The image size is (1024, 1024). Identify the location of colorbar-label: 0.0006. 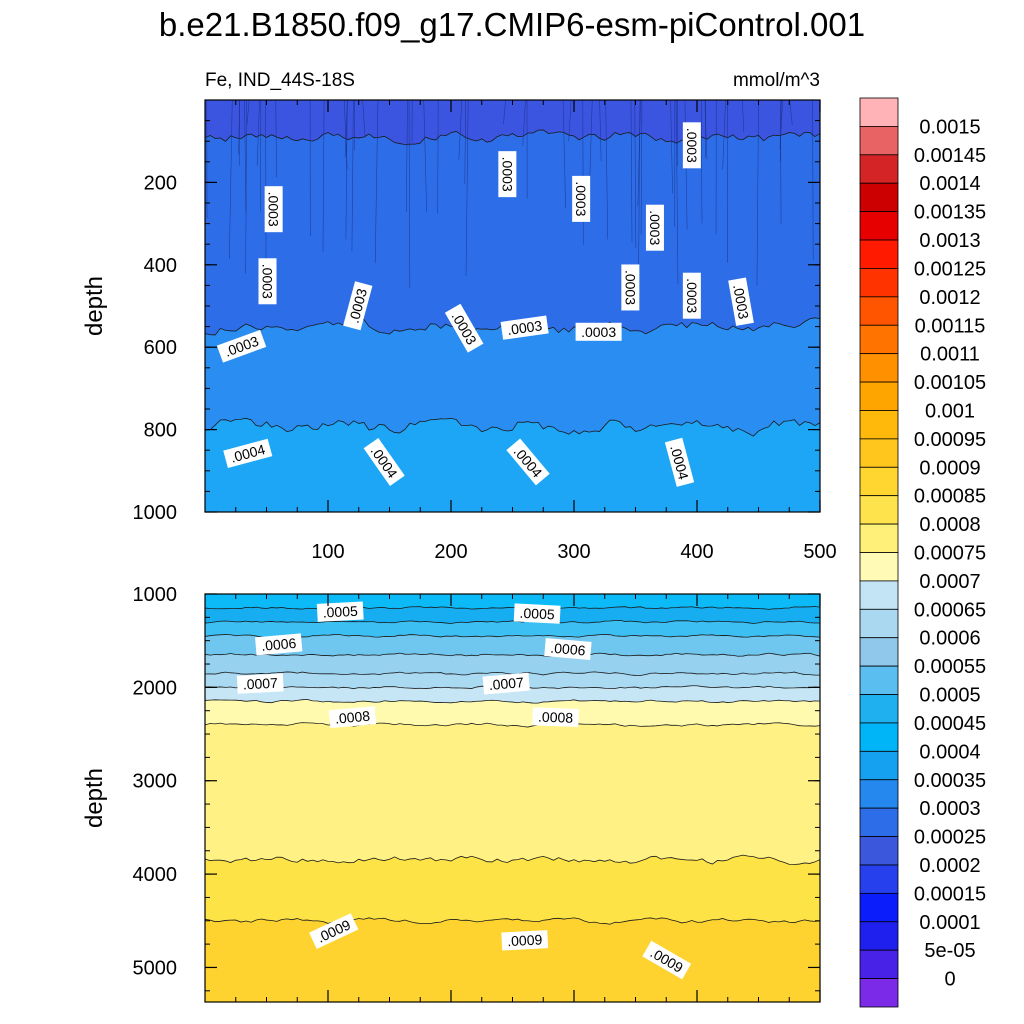
(949, 639).